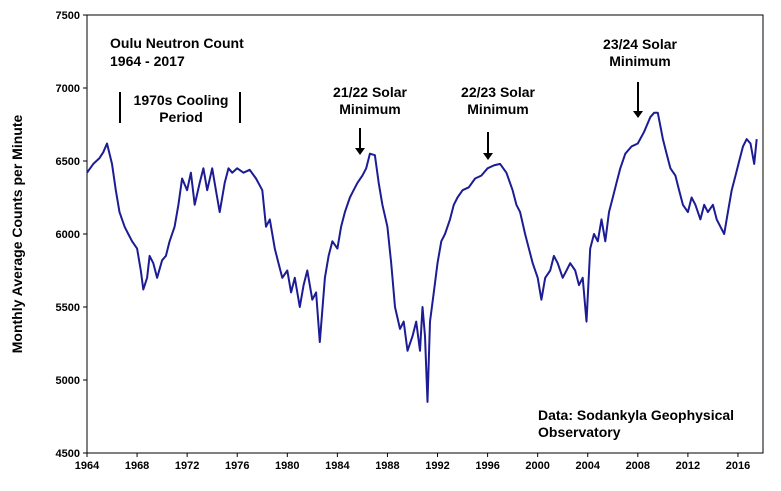  Describe the element at coordinates (287, 466) in the screenshot. I see `x-tick-label: 1980` at that location.